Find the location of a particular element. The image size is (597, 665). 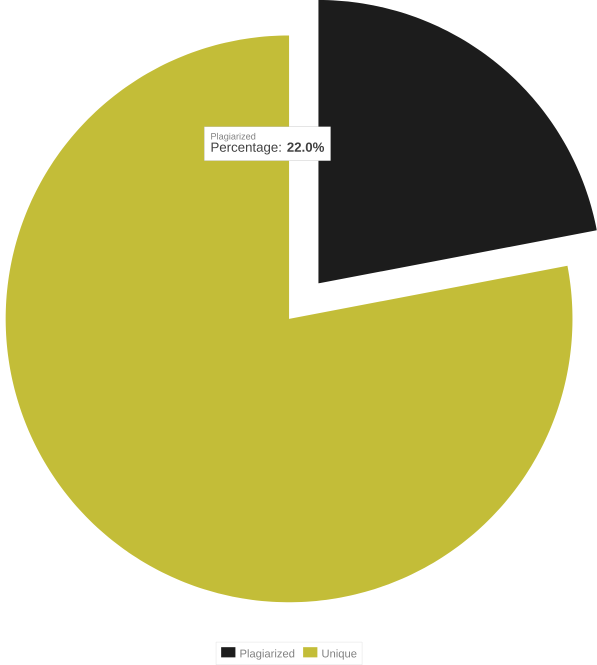

legend-label: Unique is located at coordinates (339, 654).